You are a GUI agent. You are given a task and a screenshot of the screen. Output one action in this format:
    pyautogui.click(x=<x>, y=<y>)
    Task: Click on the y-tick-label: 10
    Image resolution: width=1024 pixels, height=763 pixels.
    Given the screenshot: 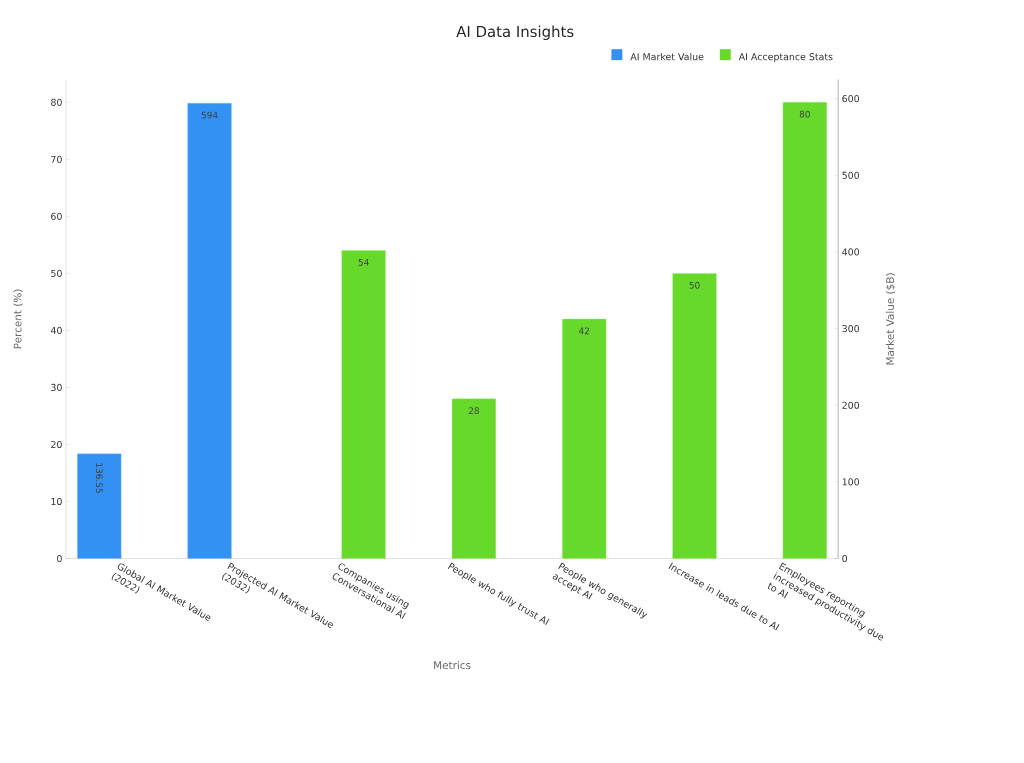 What is the action you would take?
    pyautogui.click(x=56, y=501)
    